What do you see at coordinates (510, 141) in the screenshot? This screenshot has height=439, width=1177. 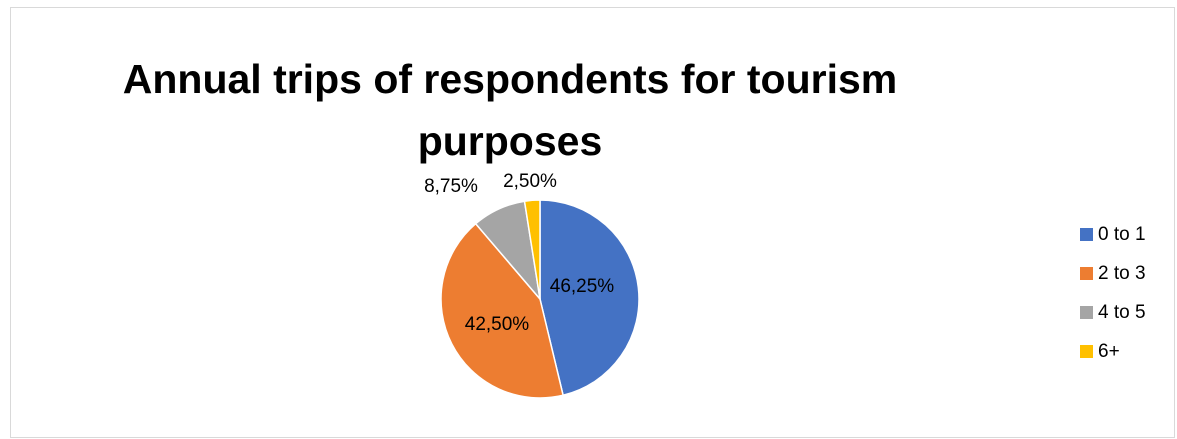 I see `chart-title-line-2: purposes` at bounding box center [510, 141].